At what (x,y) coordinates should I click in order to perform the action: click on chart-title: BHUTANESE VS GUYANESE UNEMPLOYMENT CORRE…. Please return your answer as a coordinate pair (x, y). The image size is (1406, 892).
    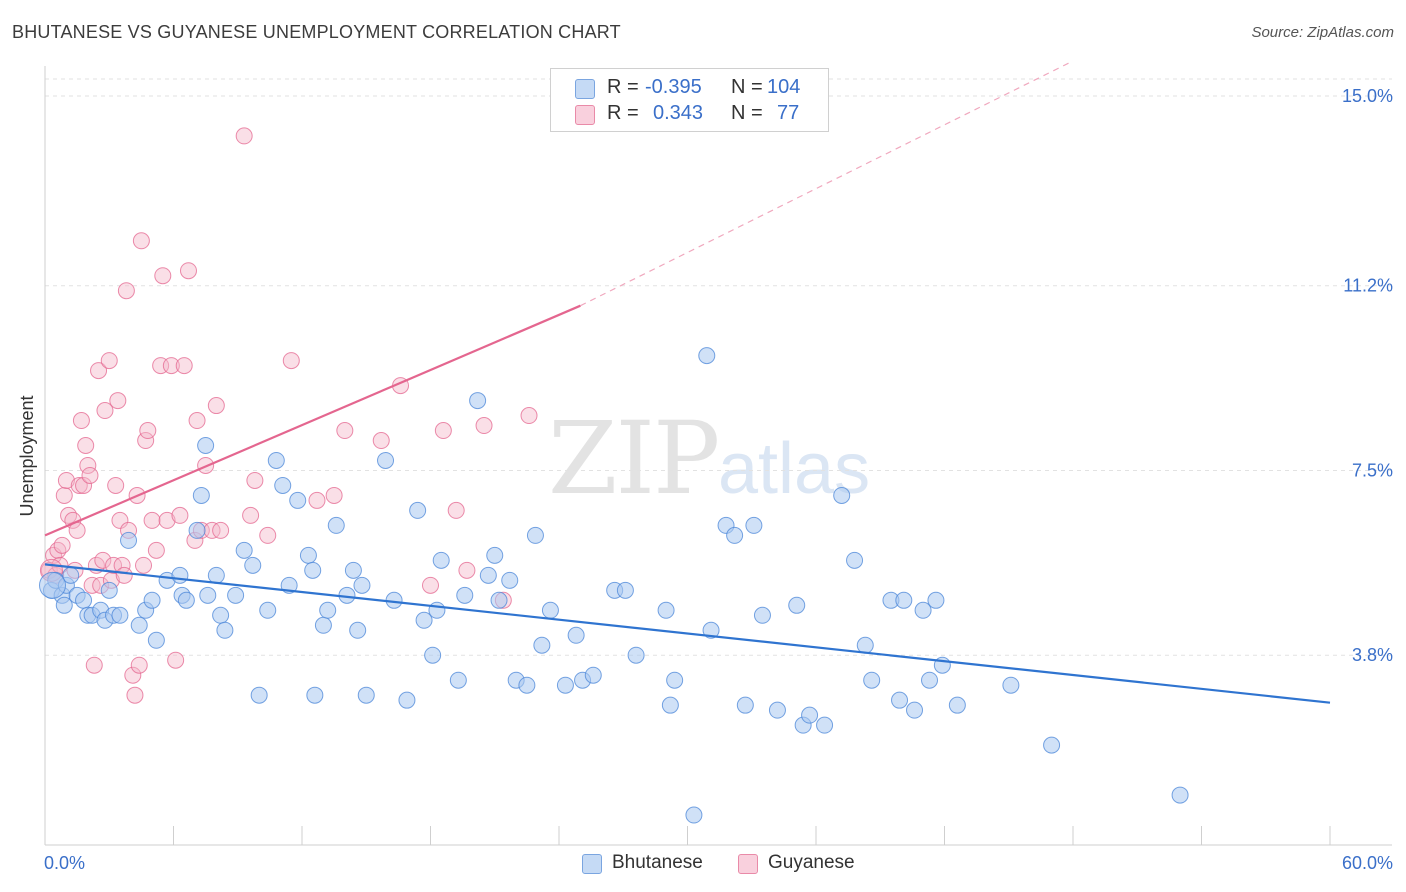
    Looking at the image, I should click on (316, 32).